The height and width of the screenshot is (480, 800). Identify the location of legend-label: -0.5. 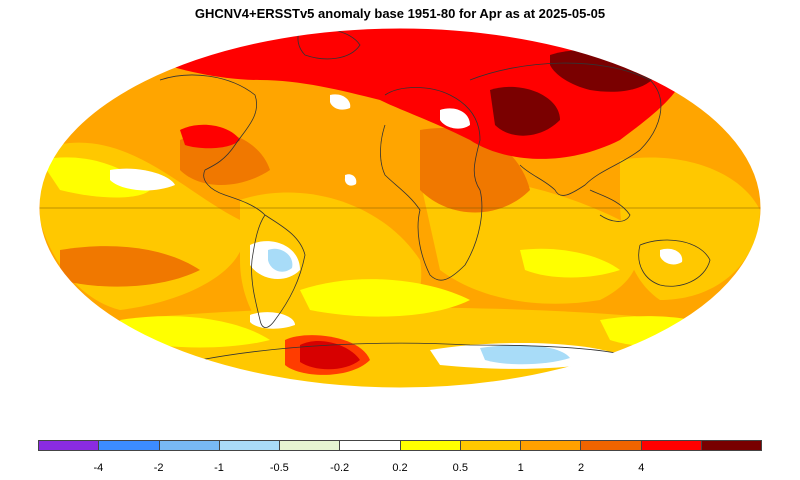
(279, 468).